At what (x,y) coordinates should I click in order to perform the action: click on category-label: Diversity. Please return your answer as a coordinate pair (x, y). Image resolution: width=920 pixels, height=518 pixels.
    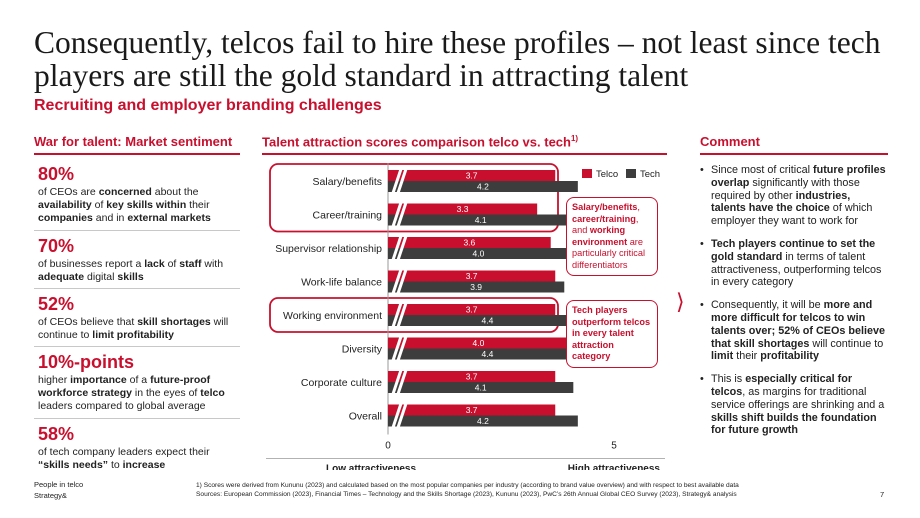
    Looking at the image, I should click on (362, 350).